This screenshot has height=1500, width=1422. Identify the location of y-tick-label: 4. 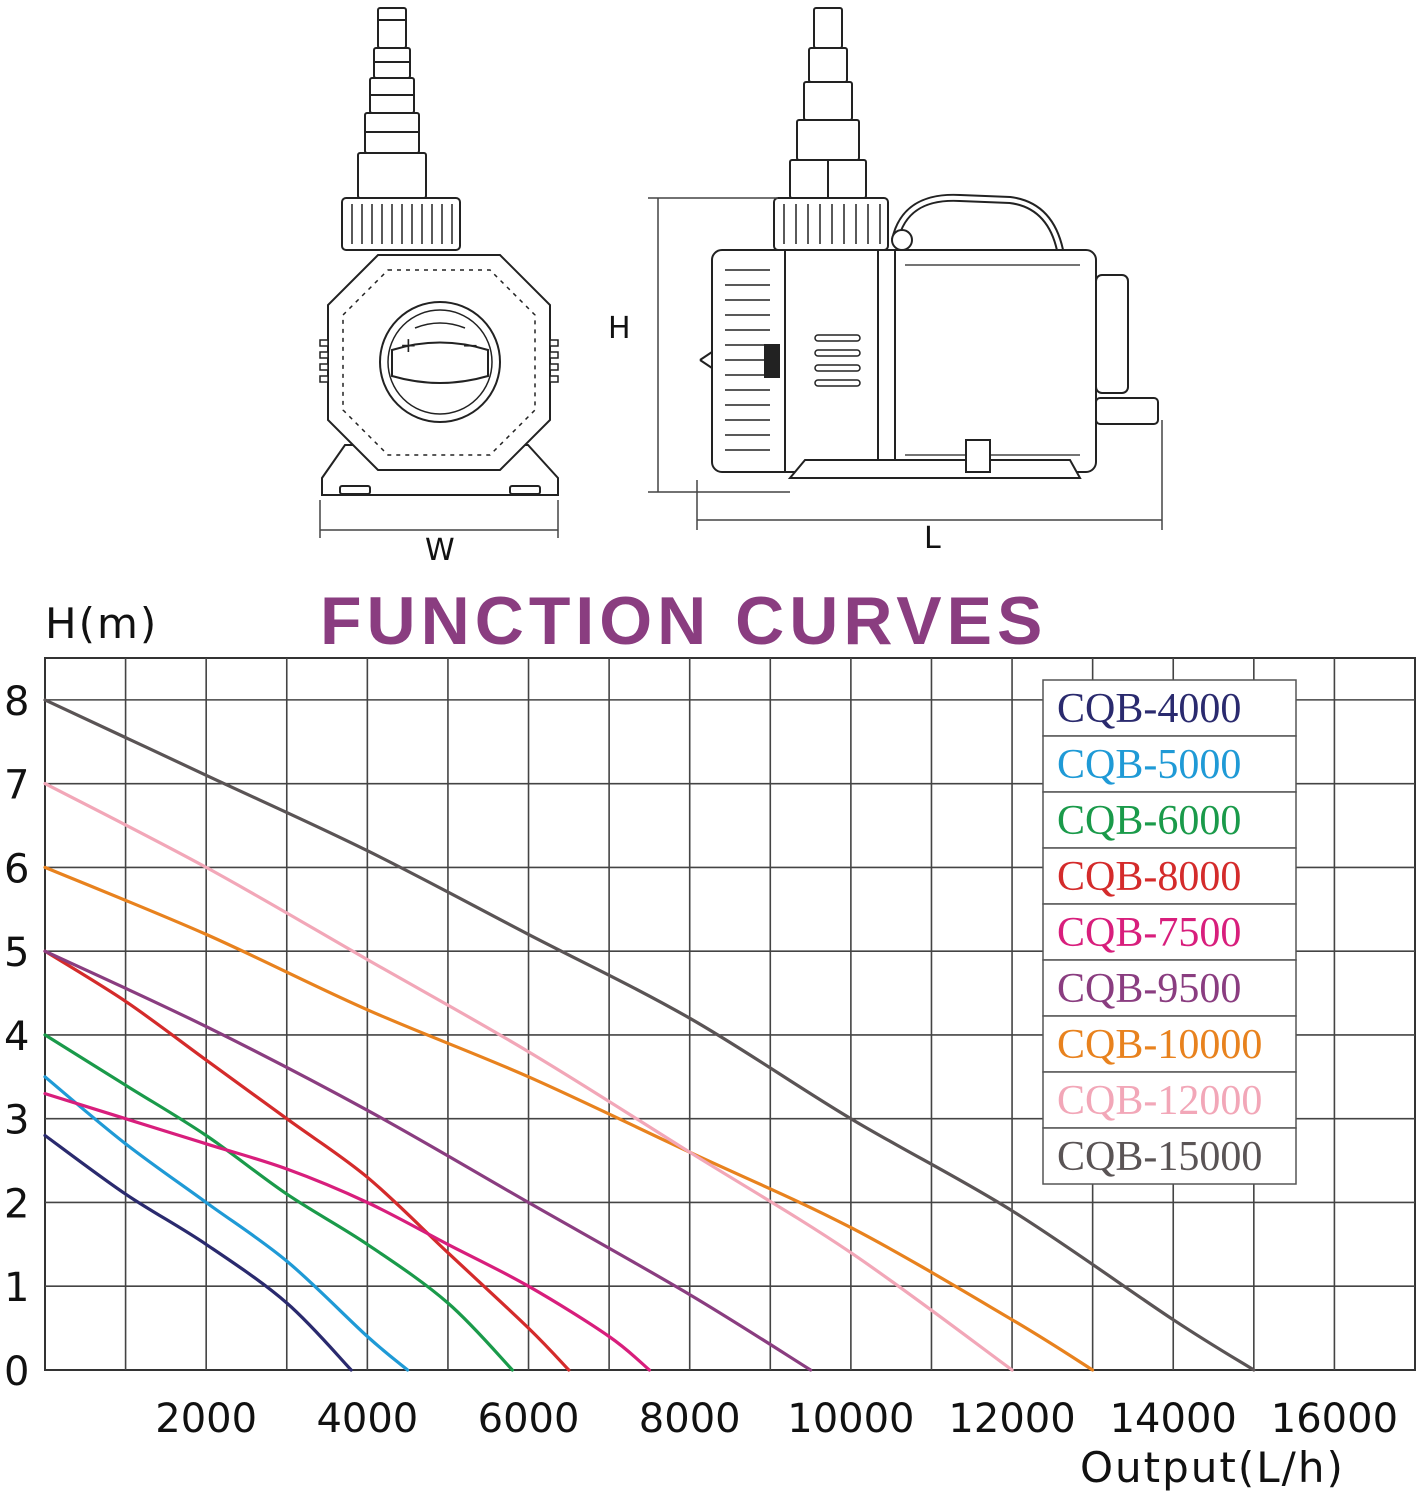
(16, 1037).